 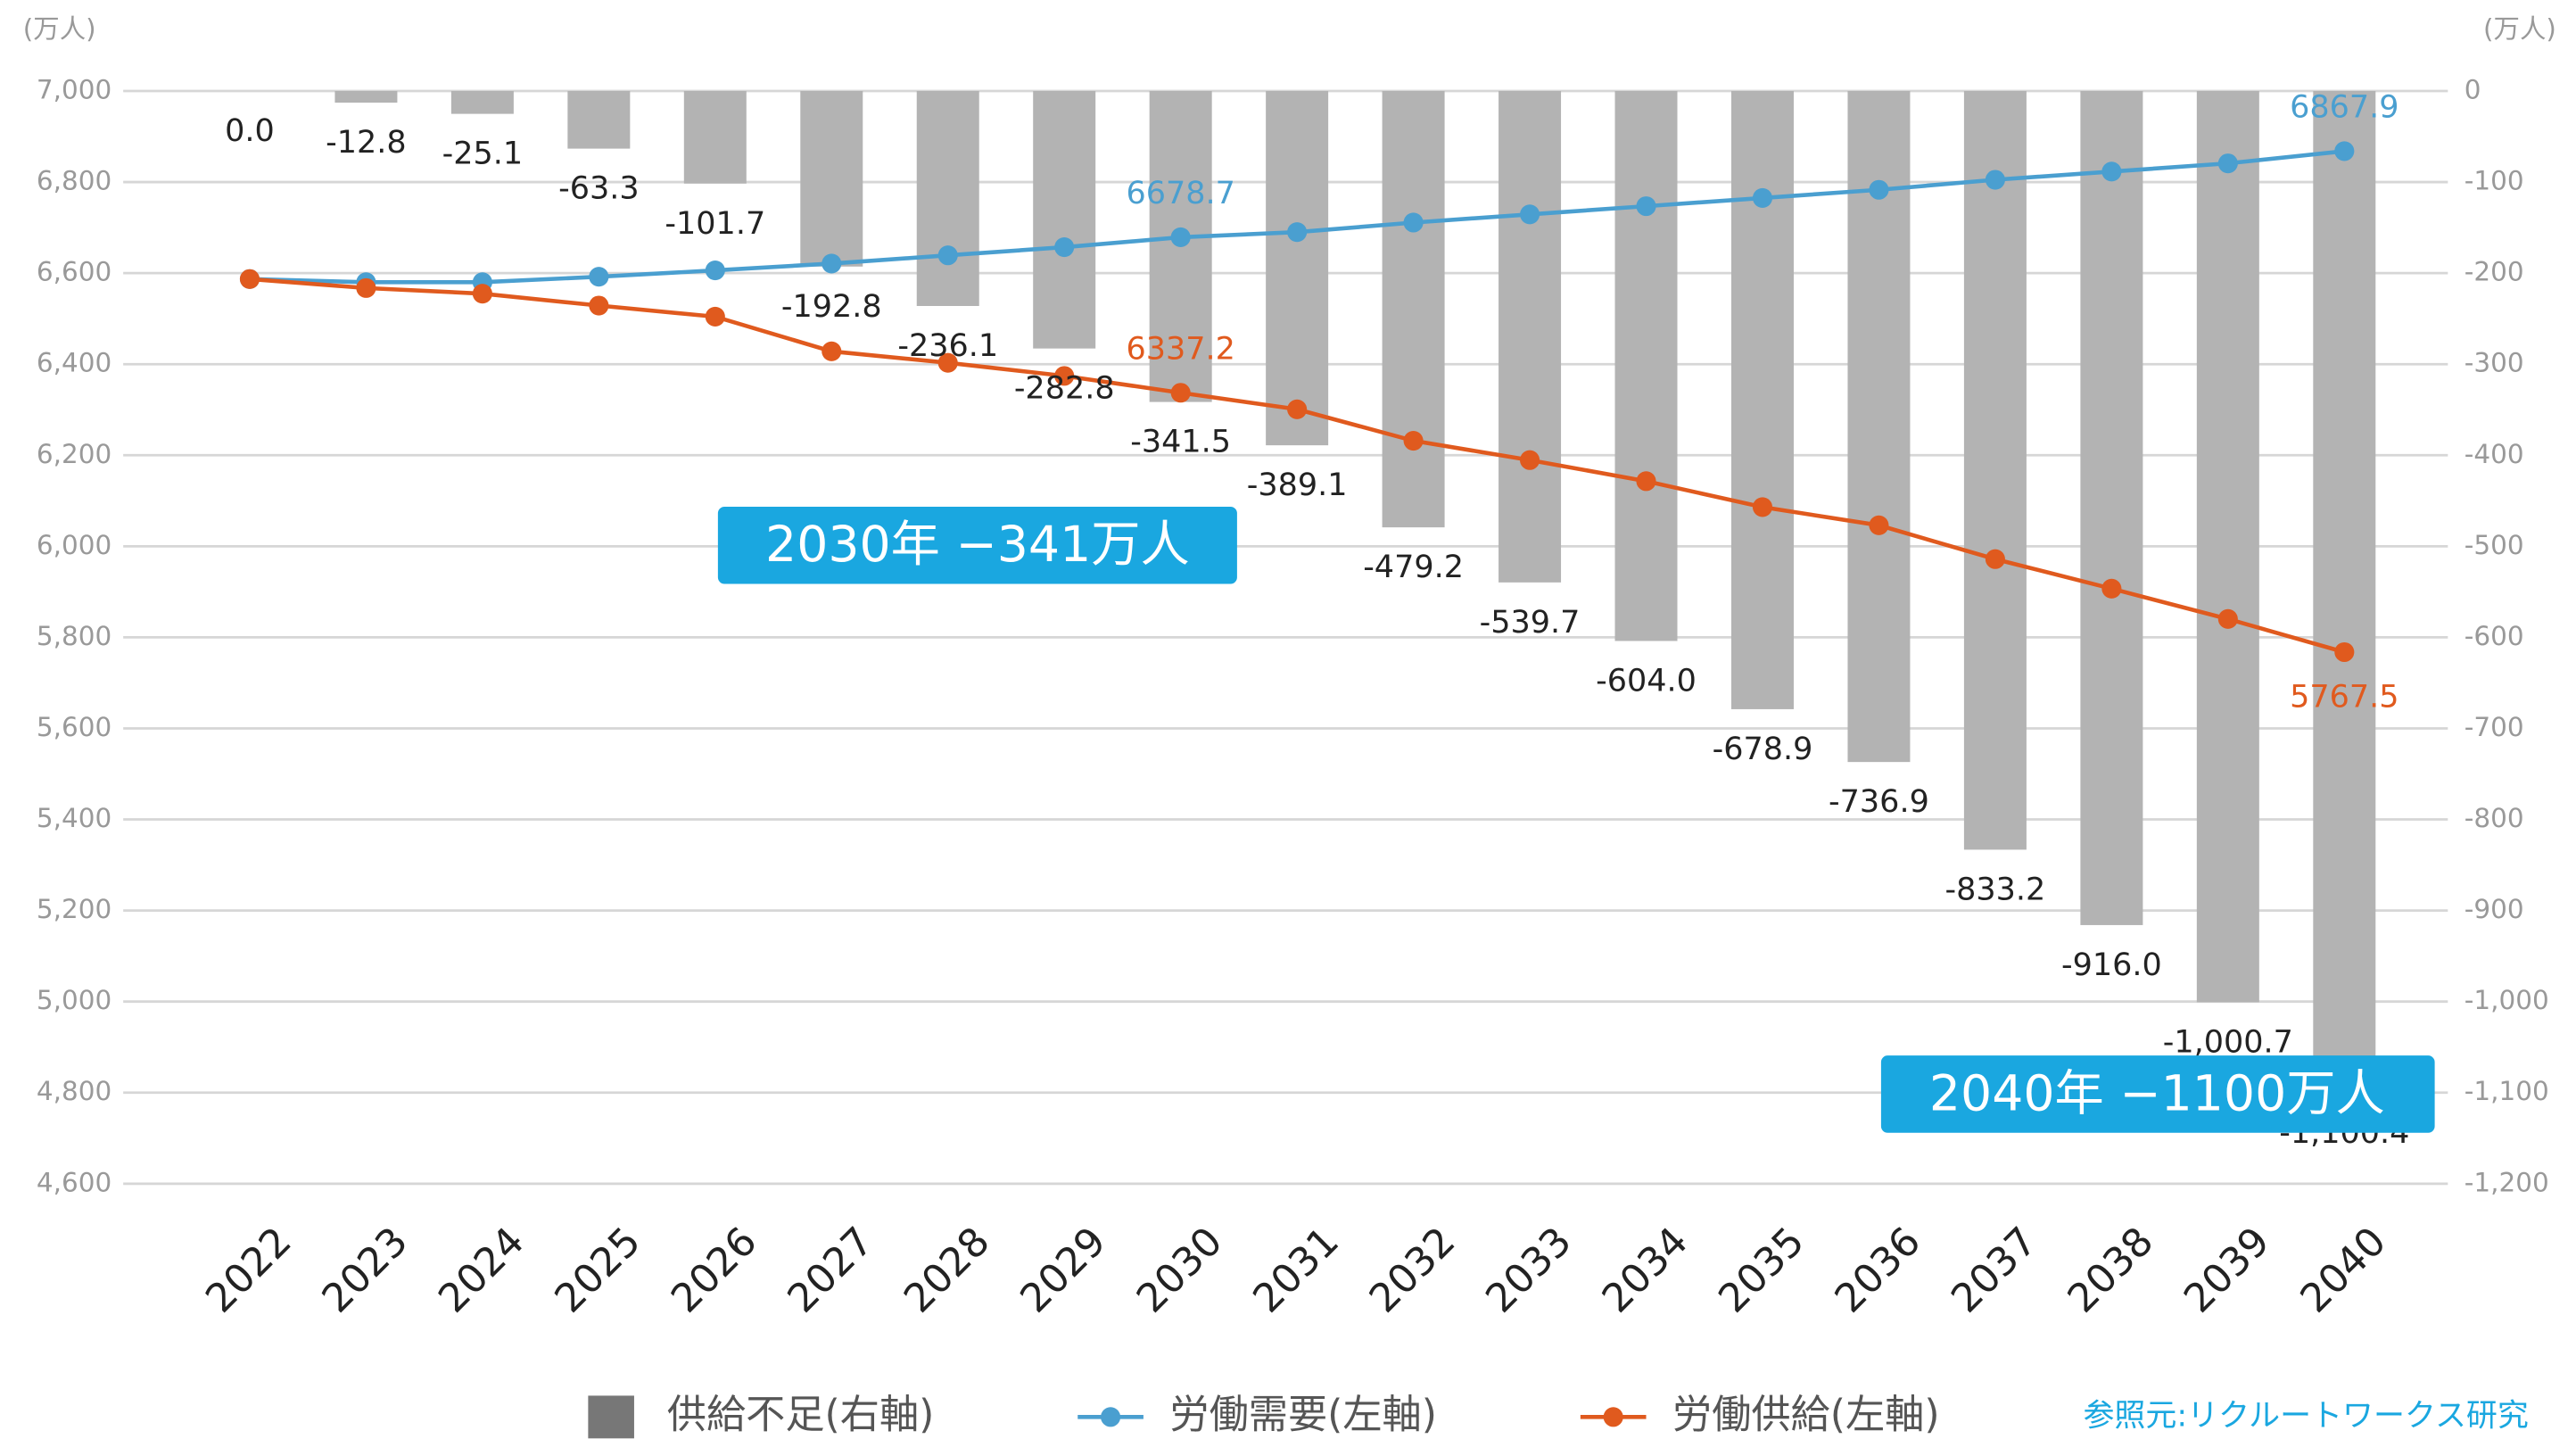 What do you see at coordinates (598, 1270) in the screenshot?
I see `x-tick-label: 2025` at bounding box center [598, 1270].